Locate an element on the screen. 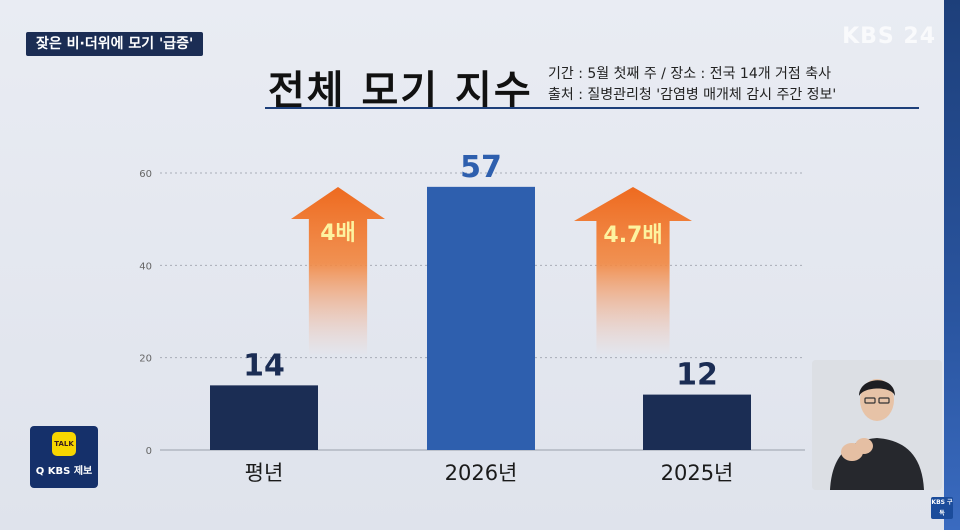  sign-language-interpreter is located at coordinates (877, 425).